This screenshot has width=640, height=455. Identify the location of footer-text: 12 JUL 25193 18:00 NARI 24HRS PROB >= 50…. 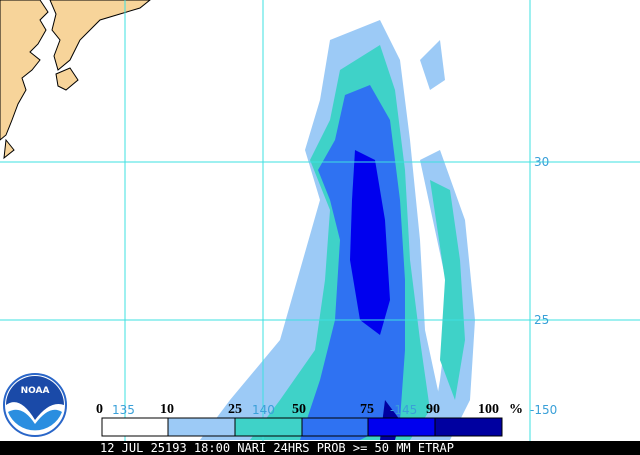
(277, 448).